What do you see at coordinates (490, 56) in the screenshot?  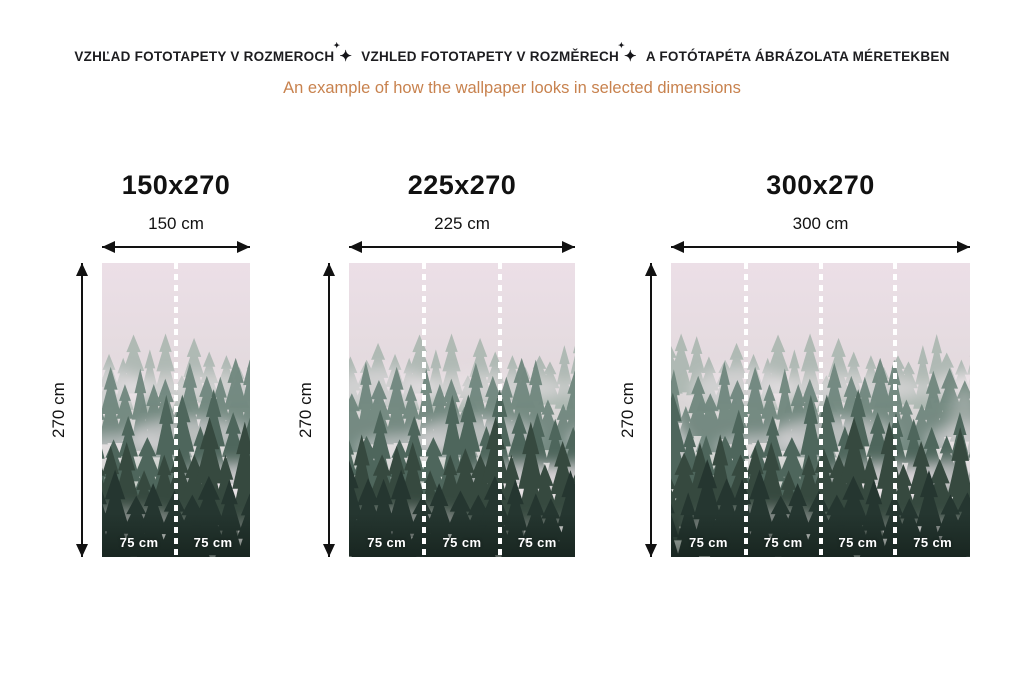 I see `title-part-cz: VZHLED FOTOTAPETY V ROZMĚRECH` at bounding box center [490, 56].